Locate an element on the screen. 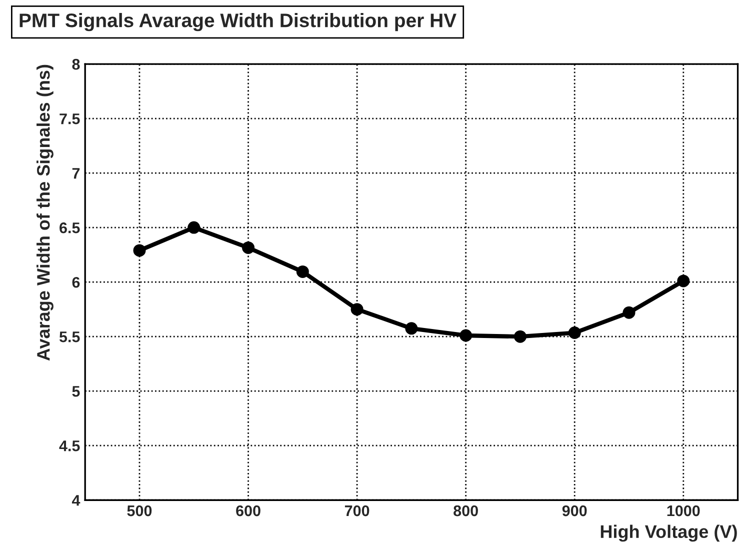 The height and width of the screenshot is (552, 740). x-tick-label: 800 is located at coordinates (466, 510).